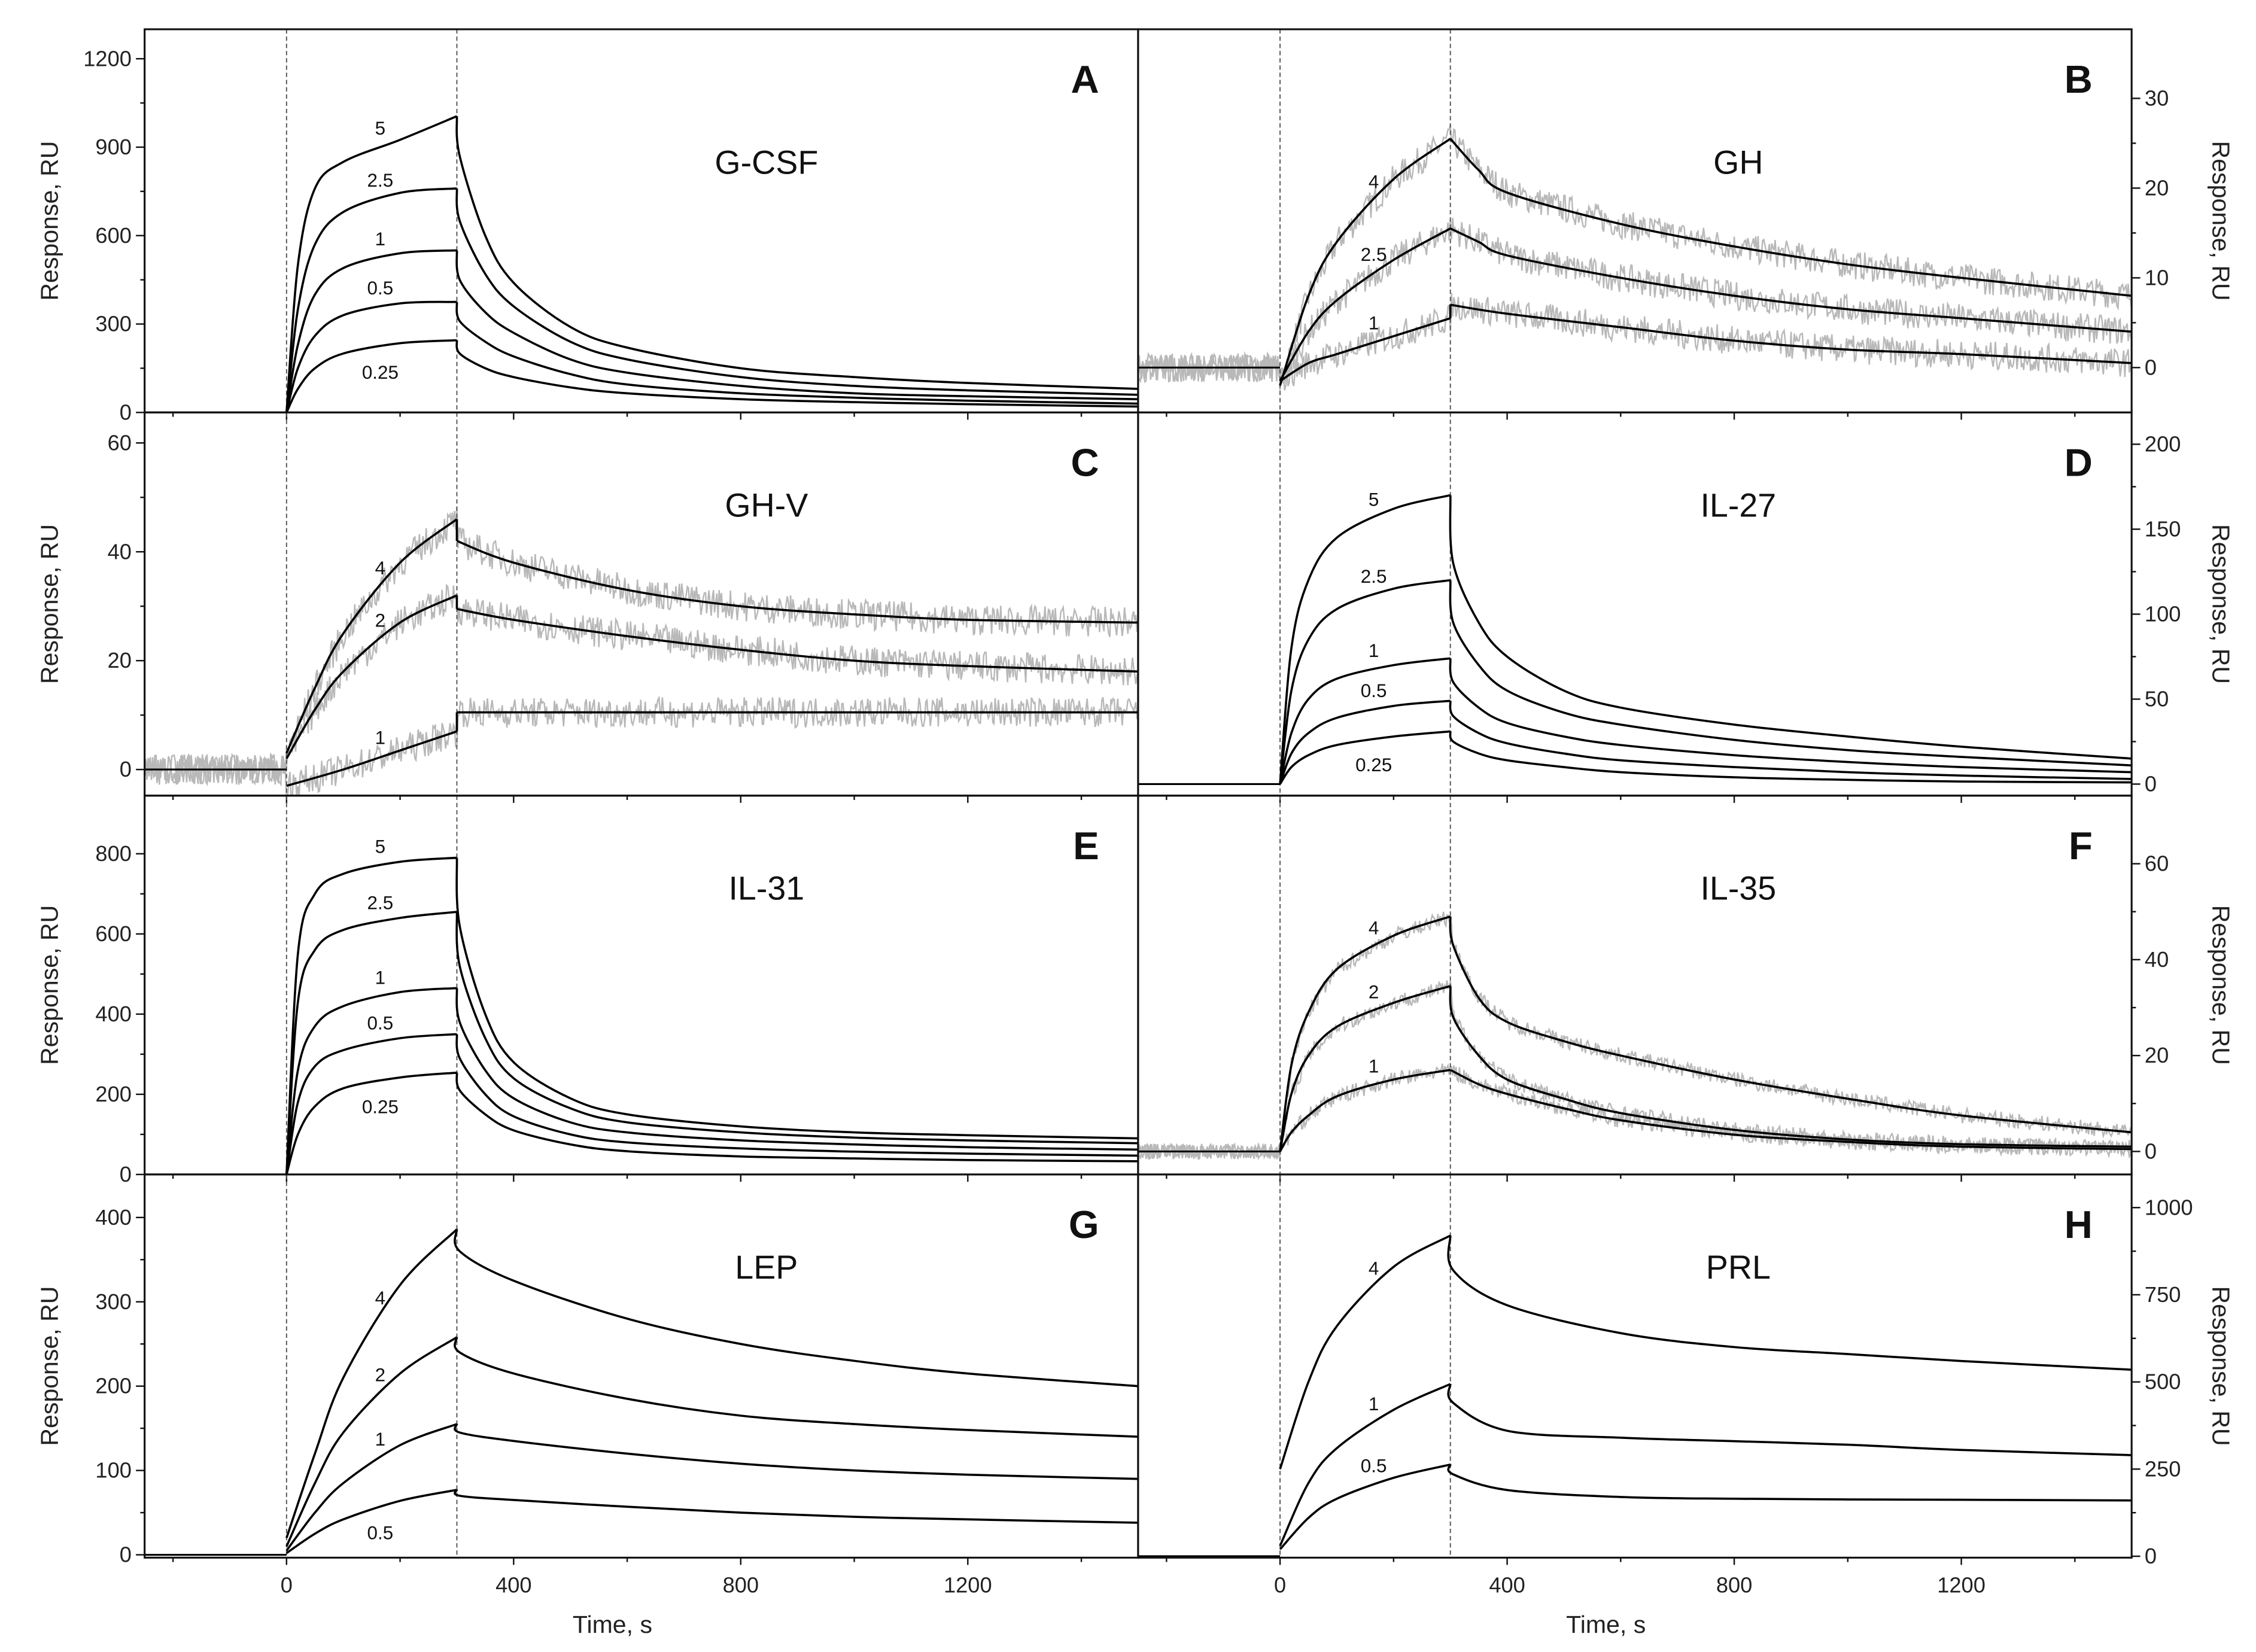  Describe the element at coordinates (2163, 529) in the screenshot. I see `y-tick-label: 150` at that location.